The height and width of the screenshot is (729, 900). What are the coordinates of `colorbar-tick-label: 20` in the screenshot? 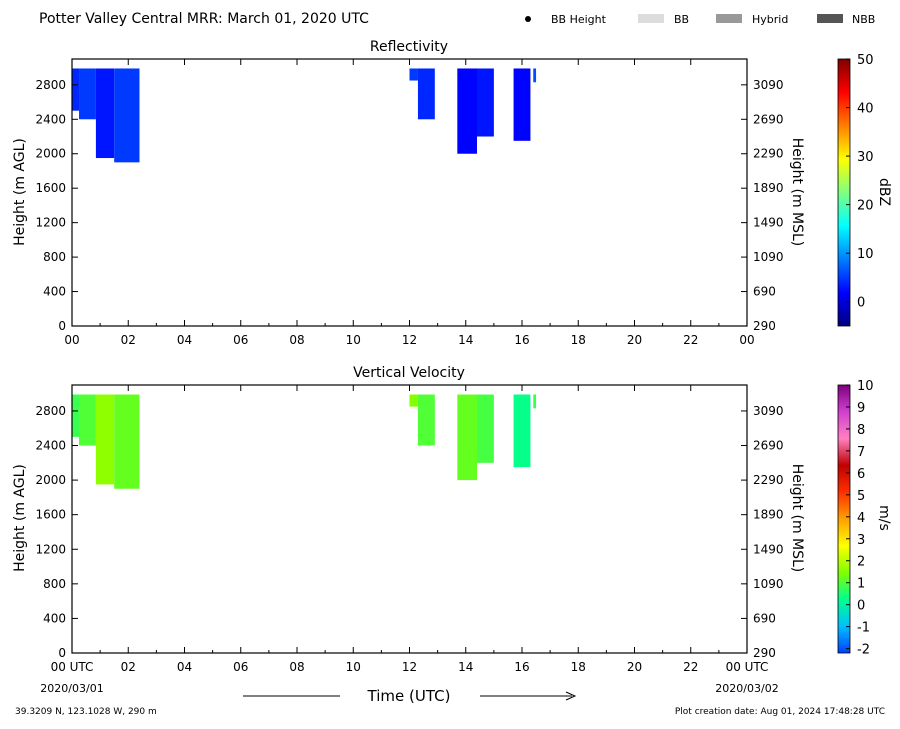 It's located at (865, 206).